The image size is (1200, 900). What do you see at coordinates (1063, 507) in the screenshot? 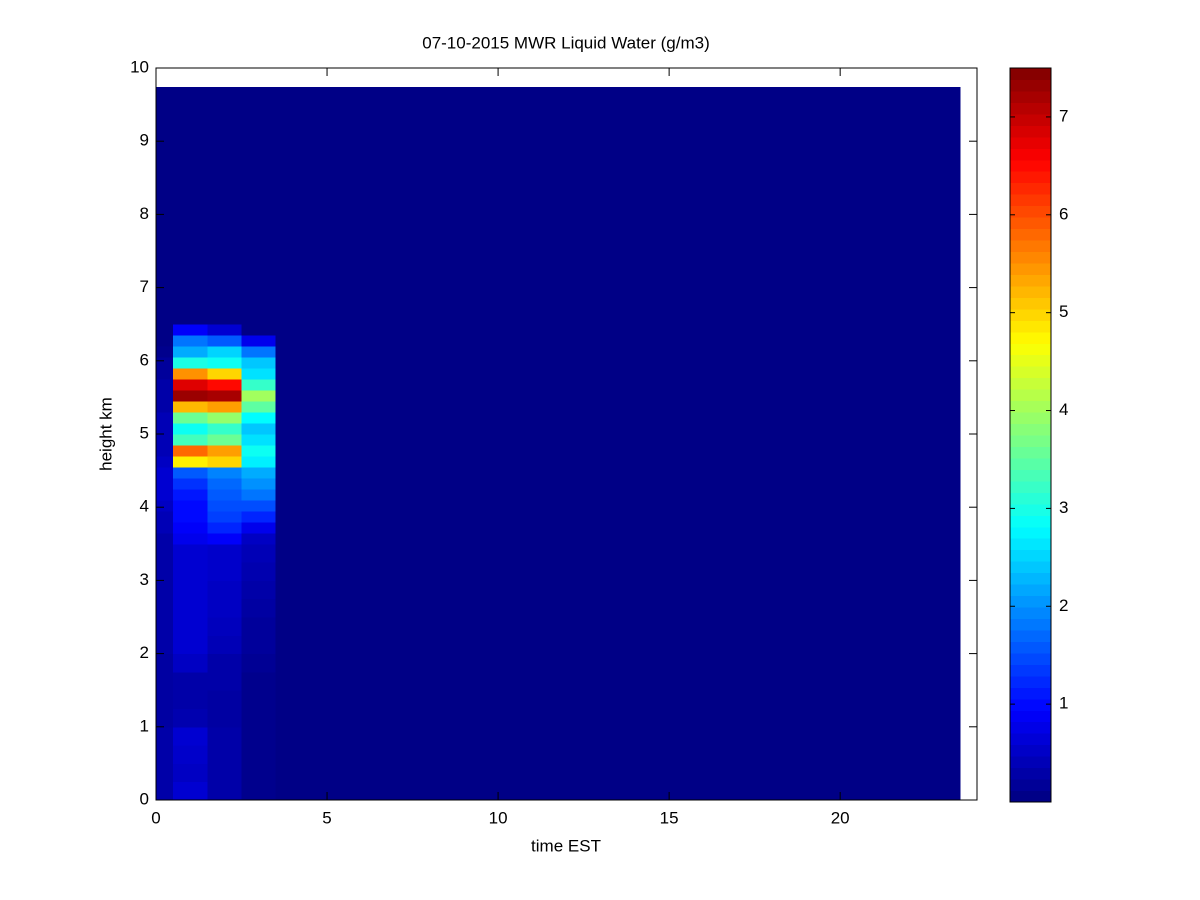
I see `colorbar-tick-label: 3` at bounding box center [1063, 507].